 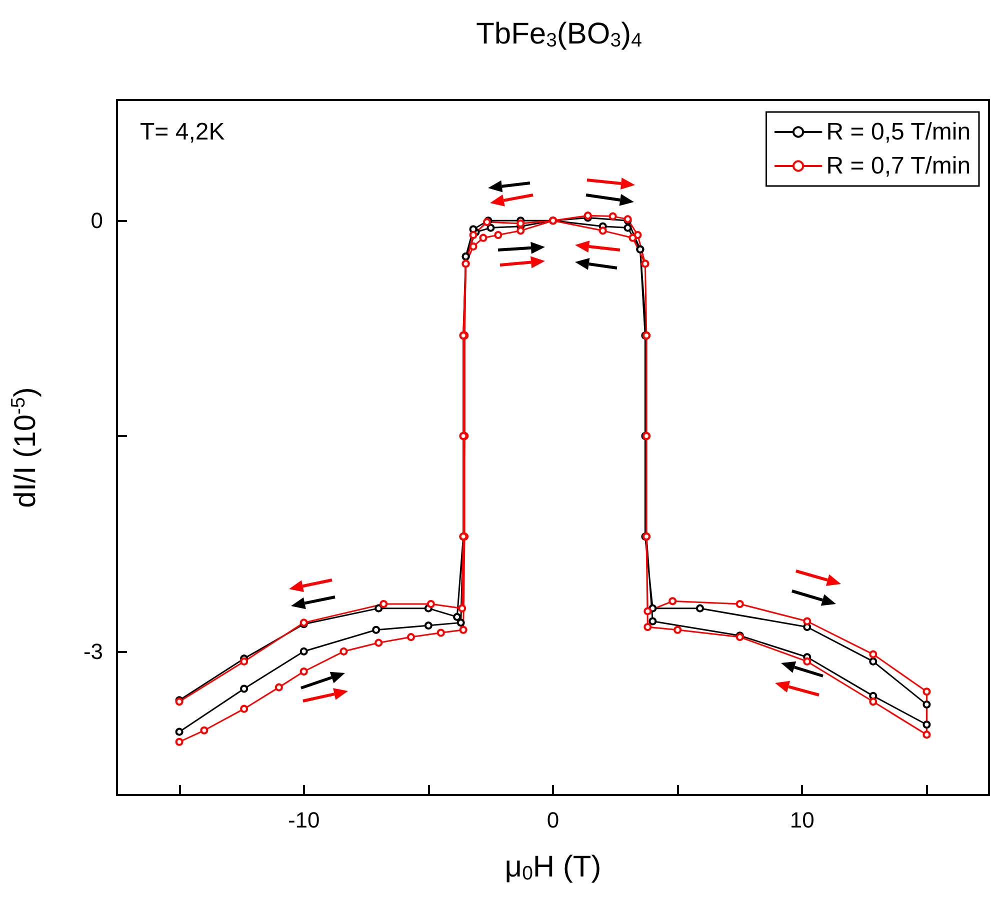 I want to click on legend-label: R = 0,5 T/min, so click(x=898, y=132).